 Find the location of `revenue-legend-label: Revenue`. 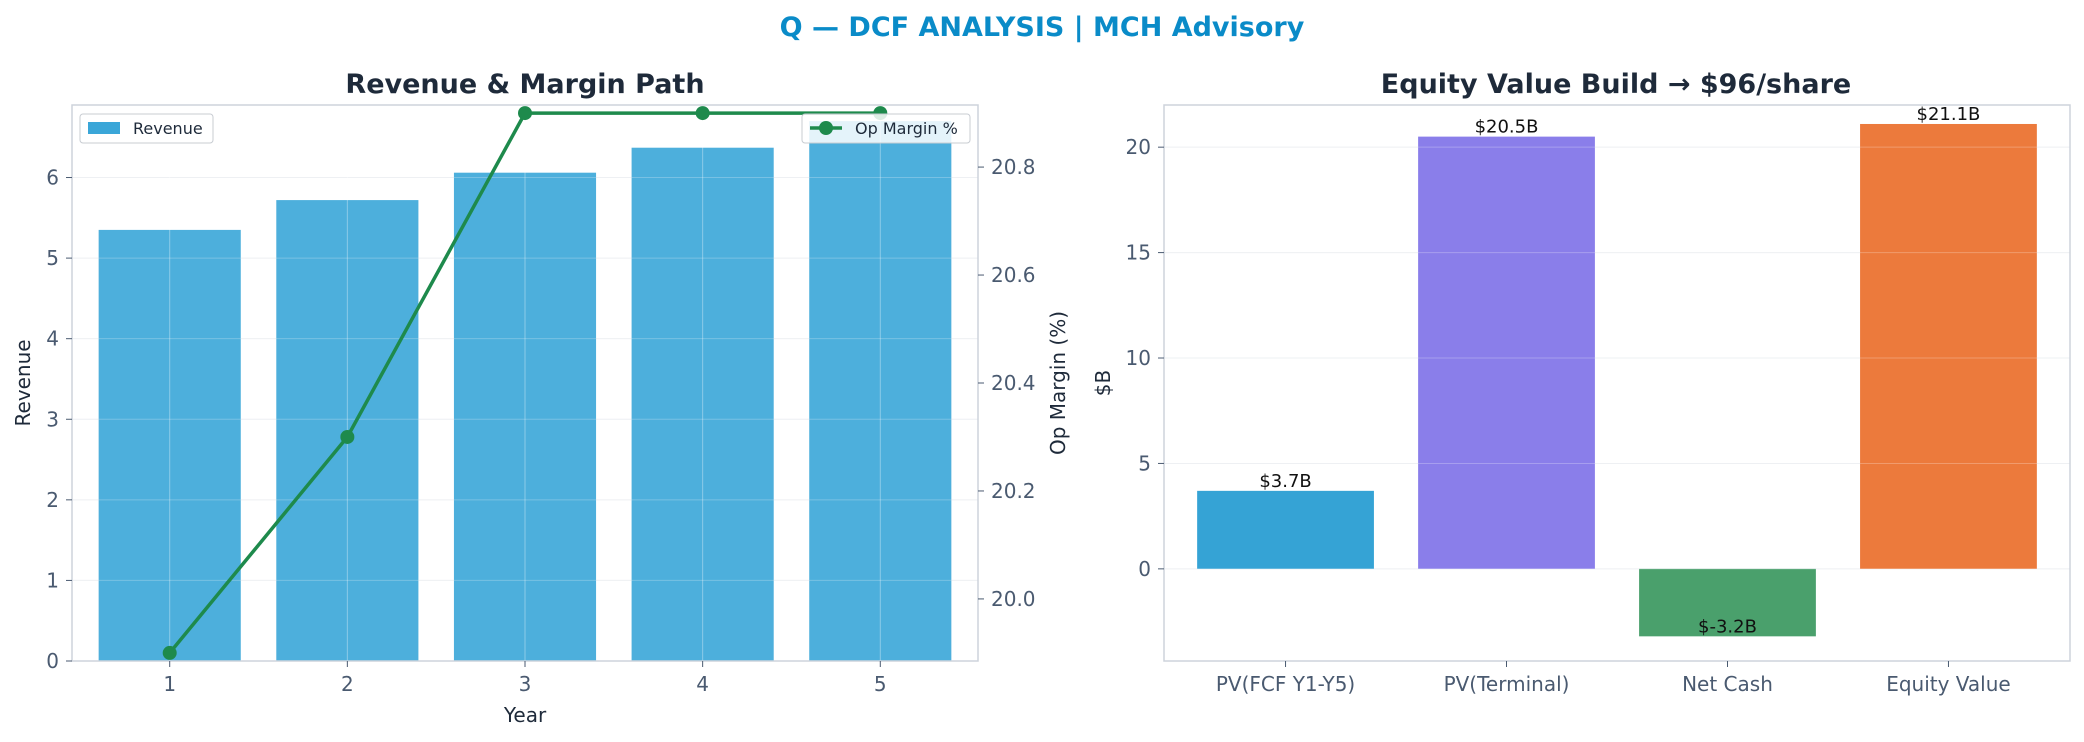

revenue-legend-label: Revenue is located at coordinates (168, 128).